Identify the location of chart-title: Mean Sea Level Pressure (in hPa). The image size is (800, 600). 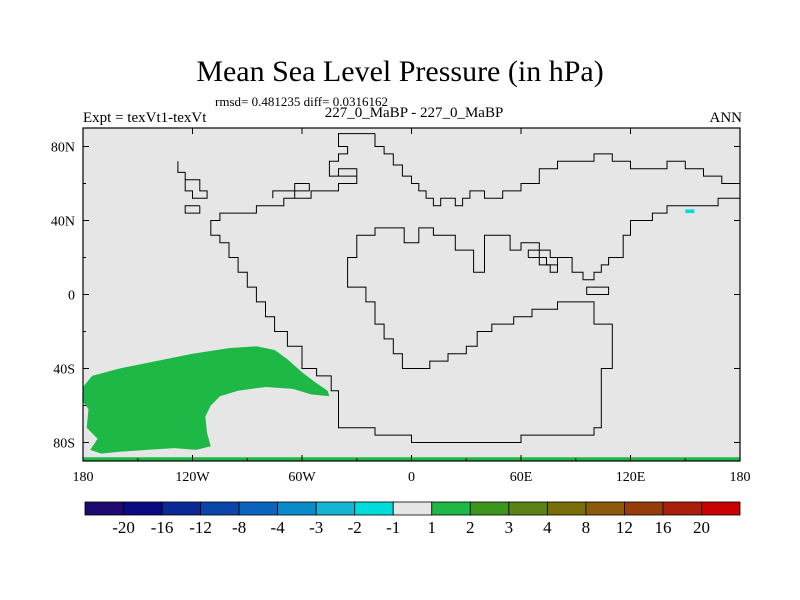
(400, 71).